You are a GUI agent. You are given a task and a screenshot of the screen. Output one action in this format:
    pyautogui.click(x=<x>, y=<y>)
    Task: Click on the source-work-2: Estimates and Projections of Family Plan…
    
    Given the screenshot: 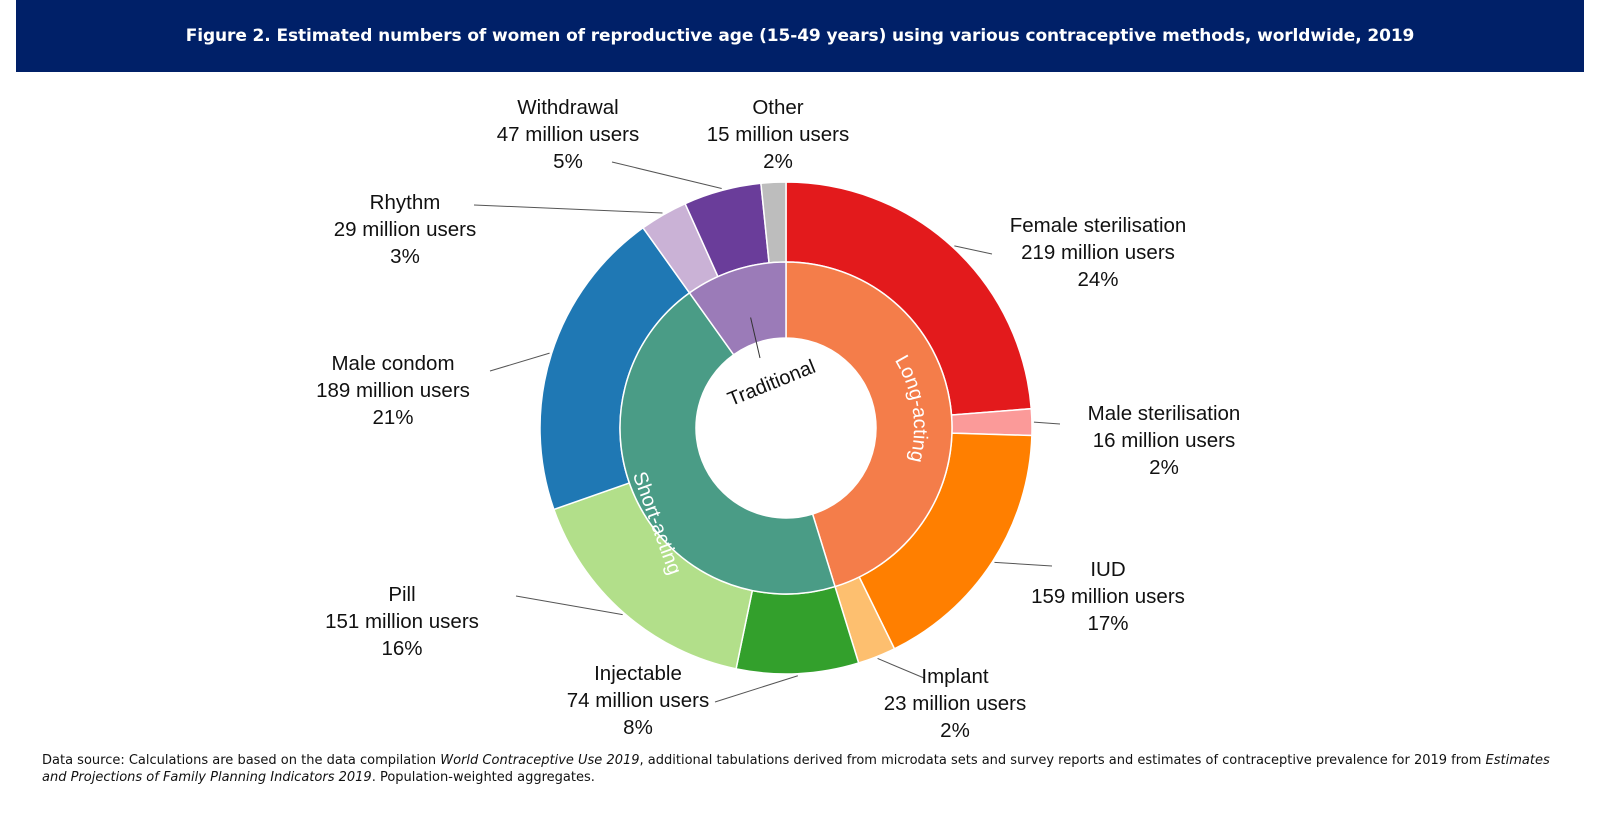 What is the action you would take?
    pyautogui.click(x=796, y=769)
    